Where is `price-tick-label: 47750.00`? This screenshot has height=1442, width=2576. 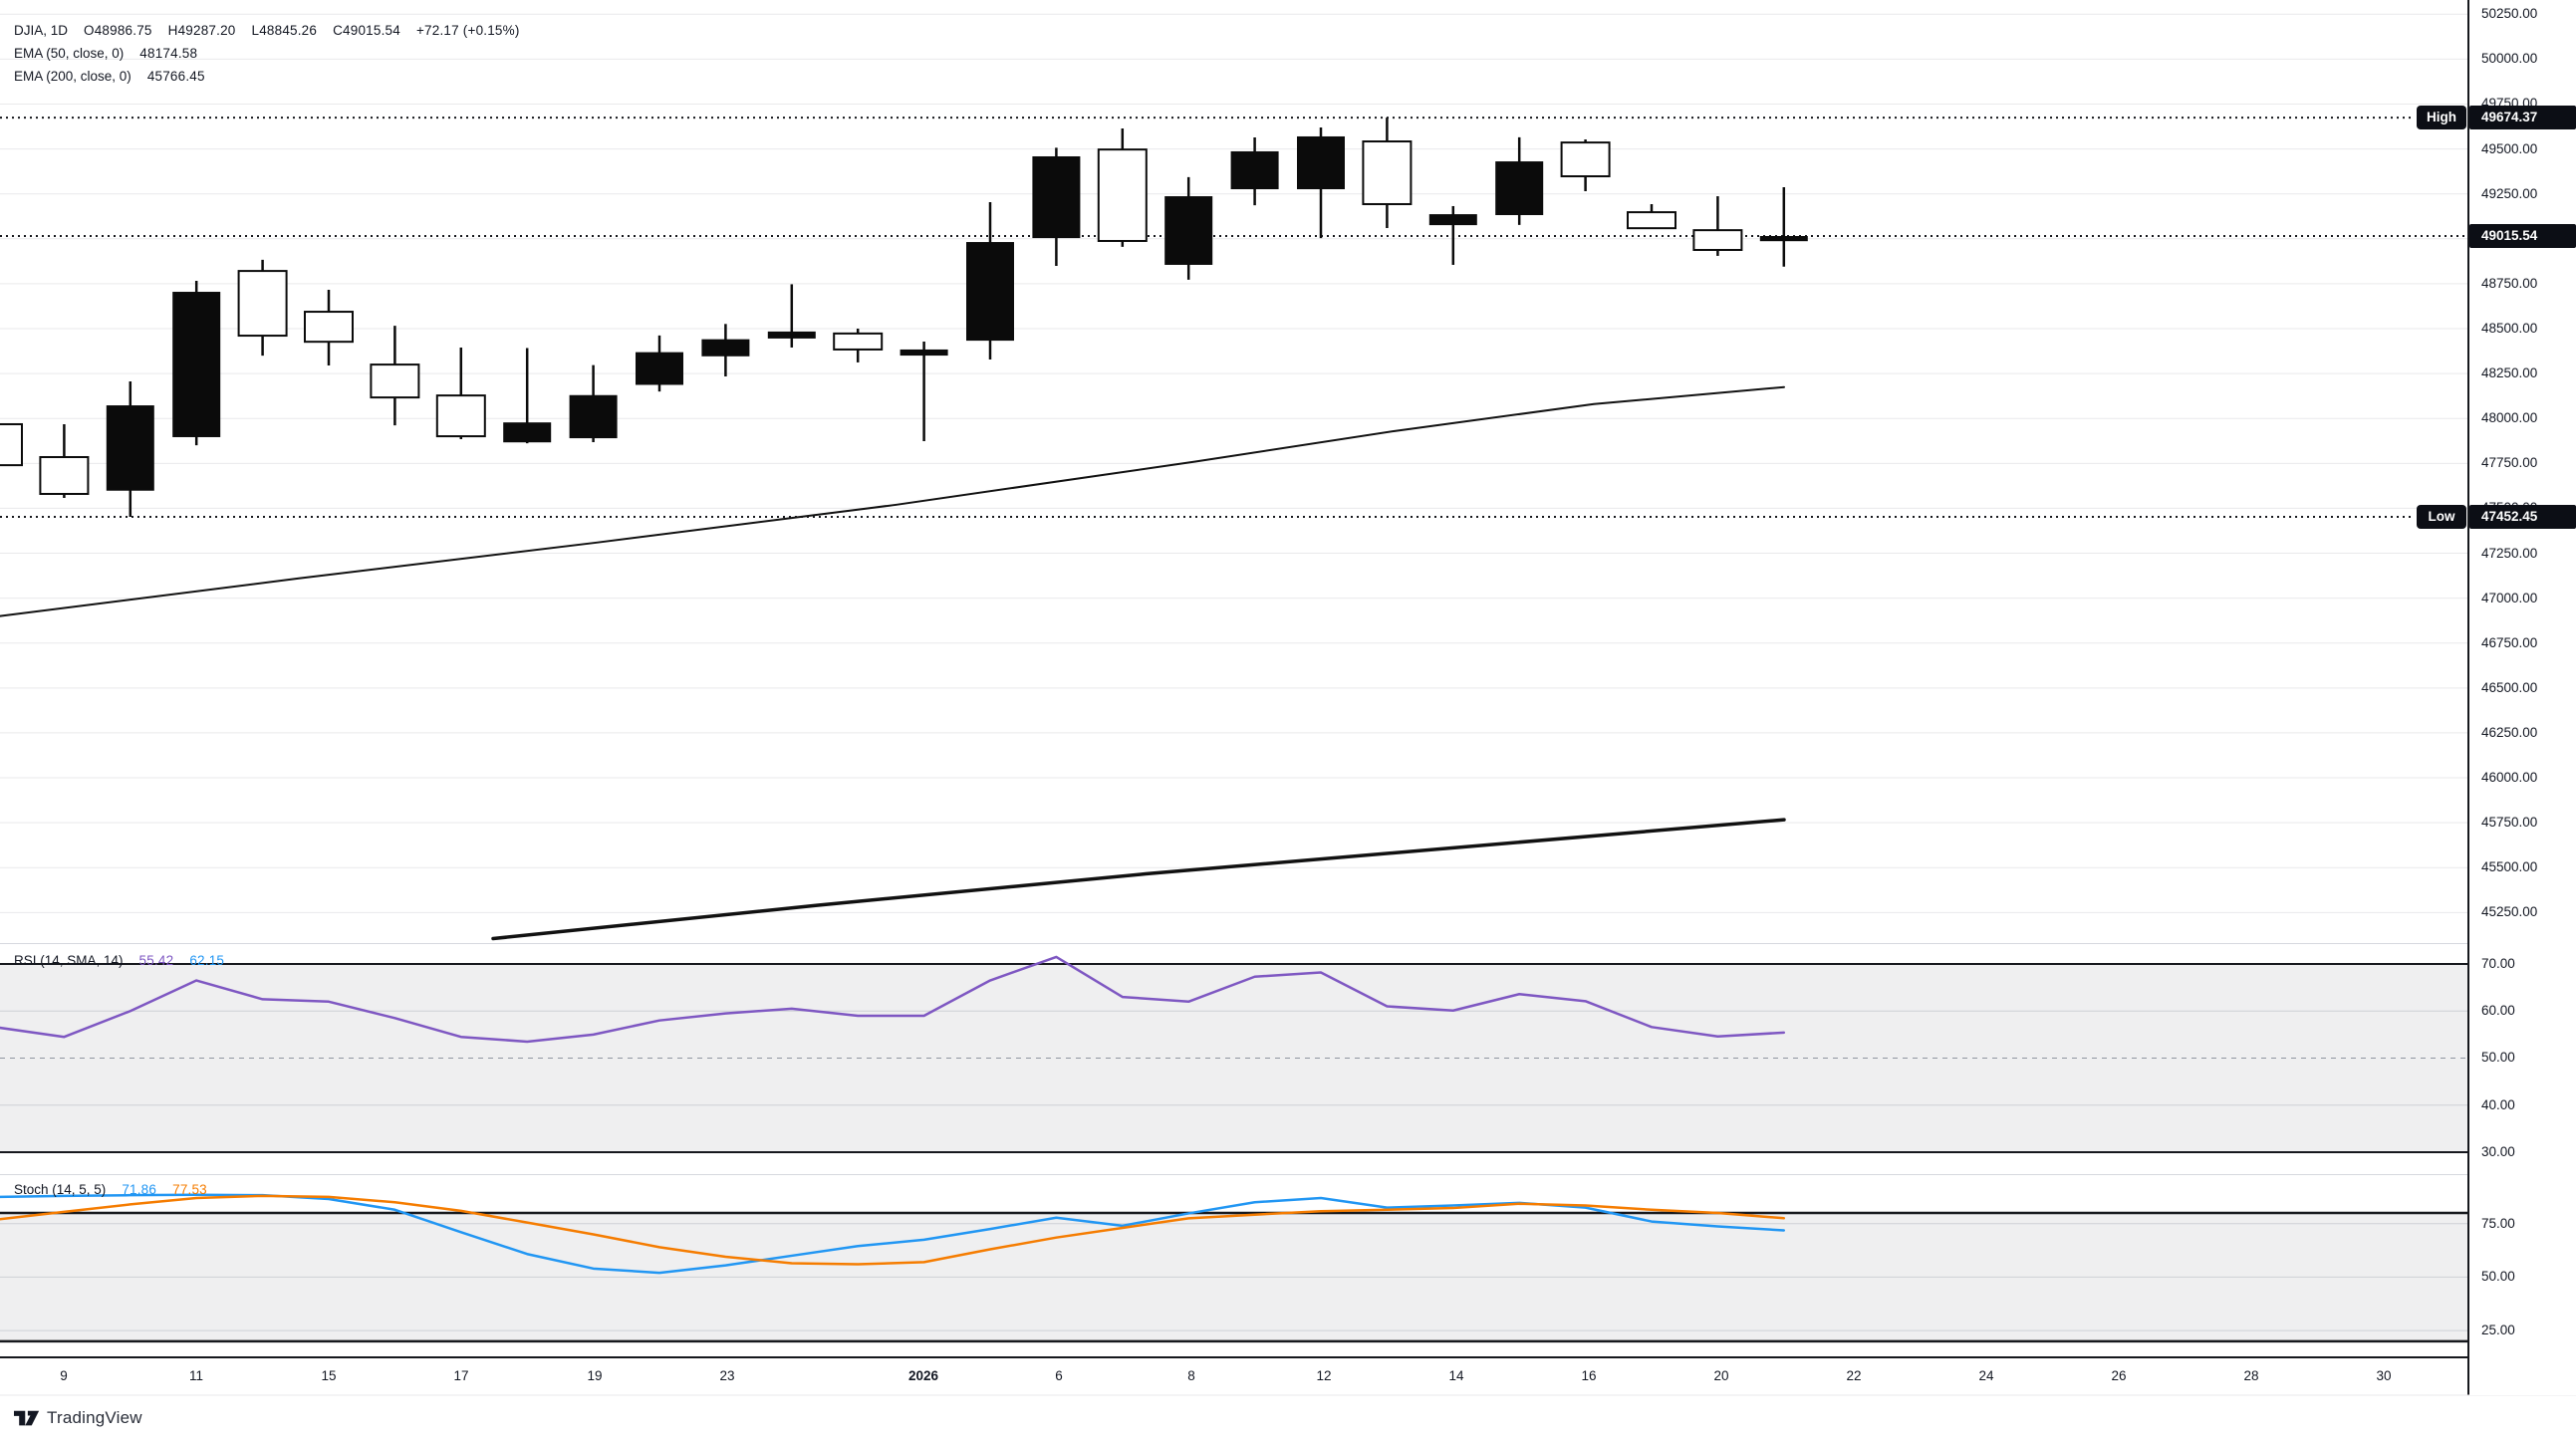 price-tick-label: 47750.00 is located at coordinates (2509, 463).